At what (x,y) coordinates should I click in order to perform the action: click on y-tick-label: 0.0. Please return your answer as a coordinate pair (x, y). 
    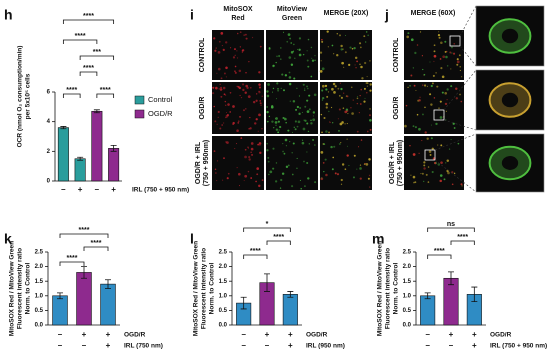
    Looking at the image, I should click on (39, 326).